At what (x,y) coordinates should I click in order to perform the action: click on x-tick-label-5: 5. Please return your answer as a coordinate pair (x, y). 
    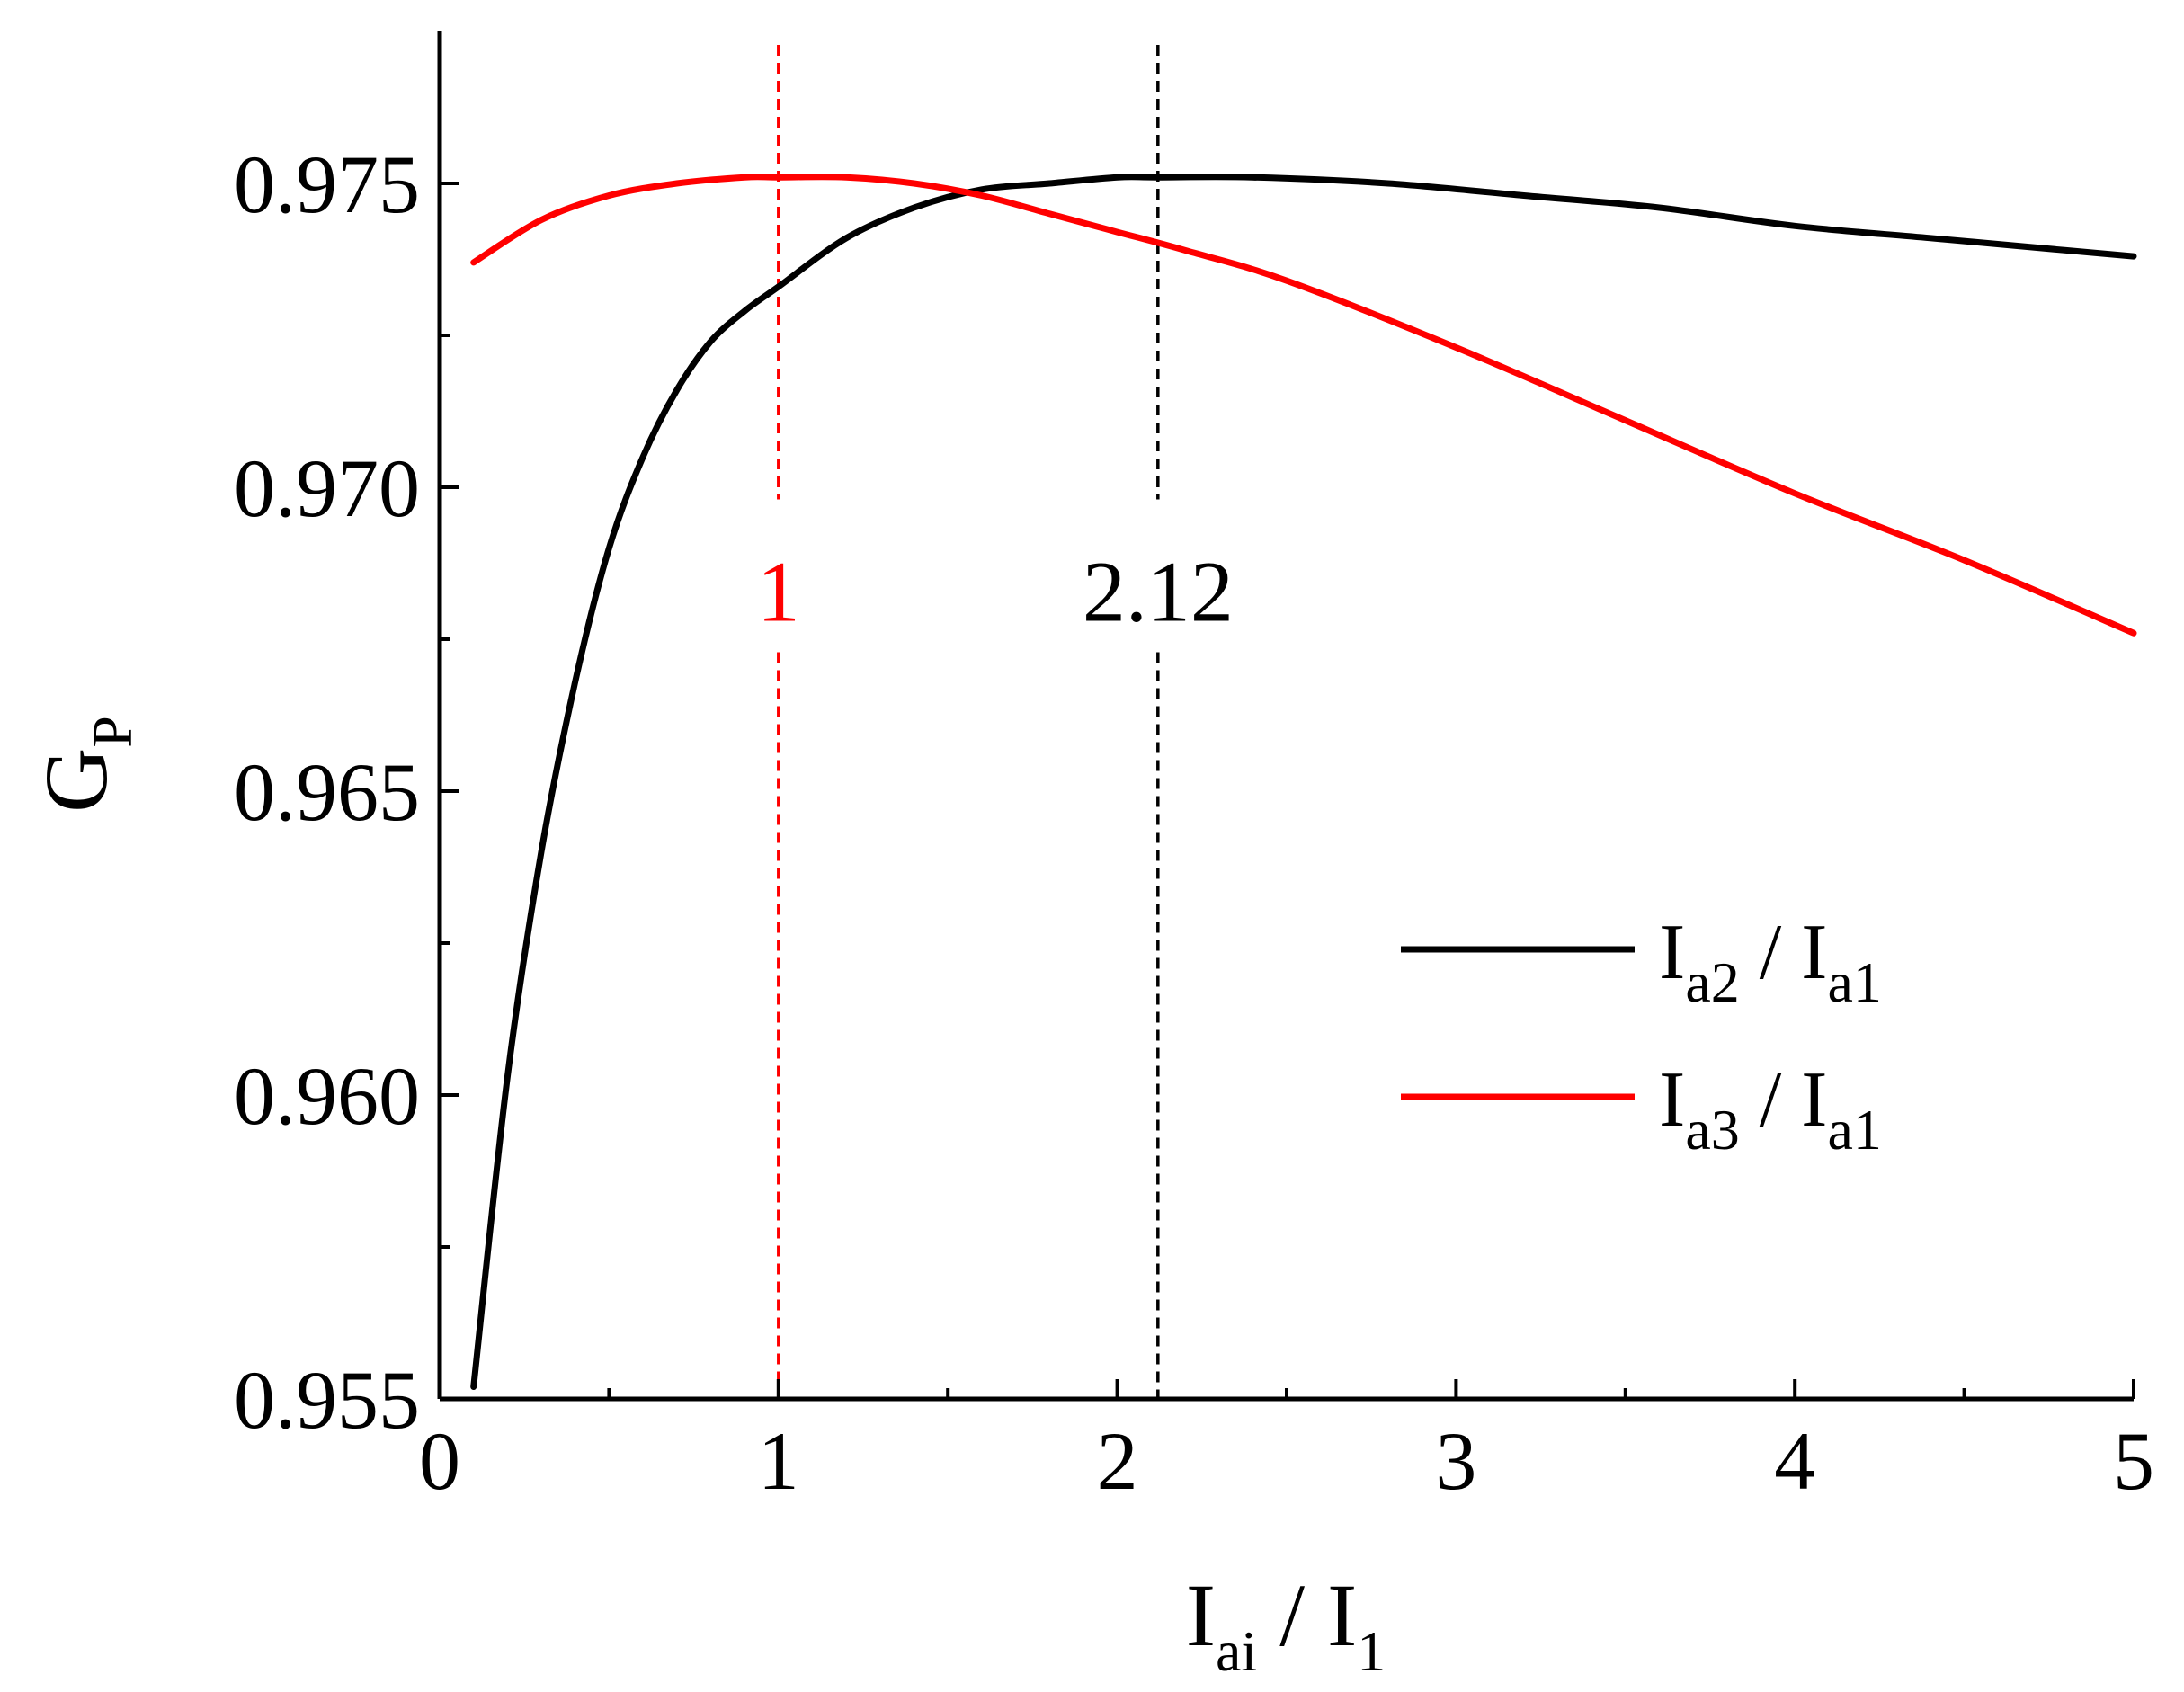
    Looking at the image, I should click on (2133, 1461).